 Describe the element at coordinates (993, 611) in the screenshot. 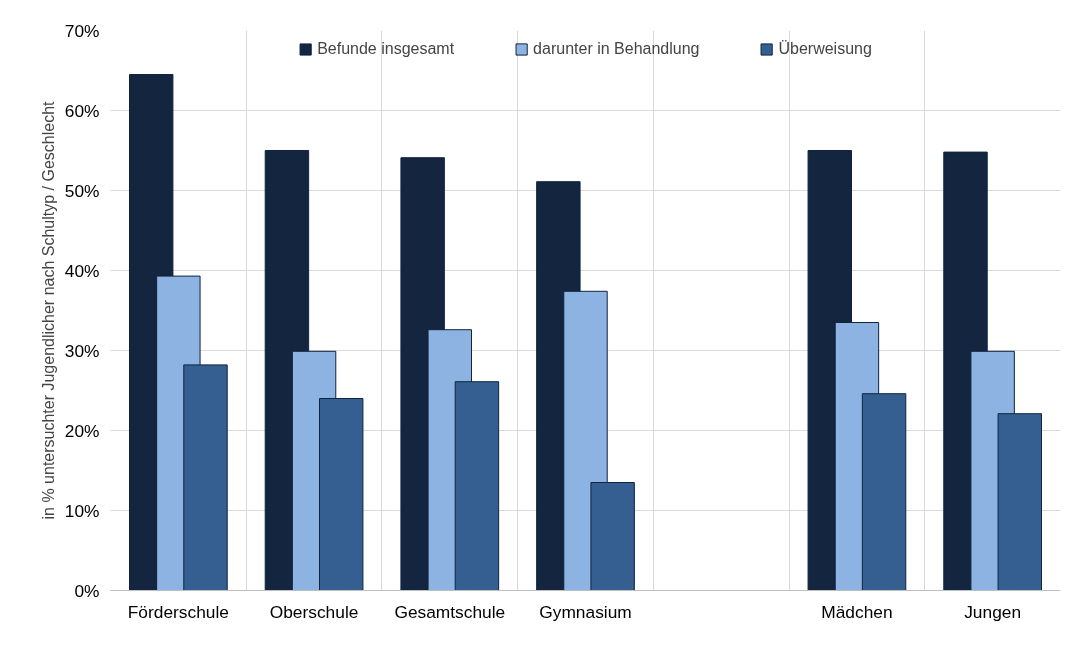

I see `x-tick-label: Jungen` at that location.